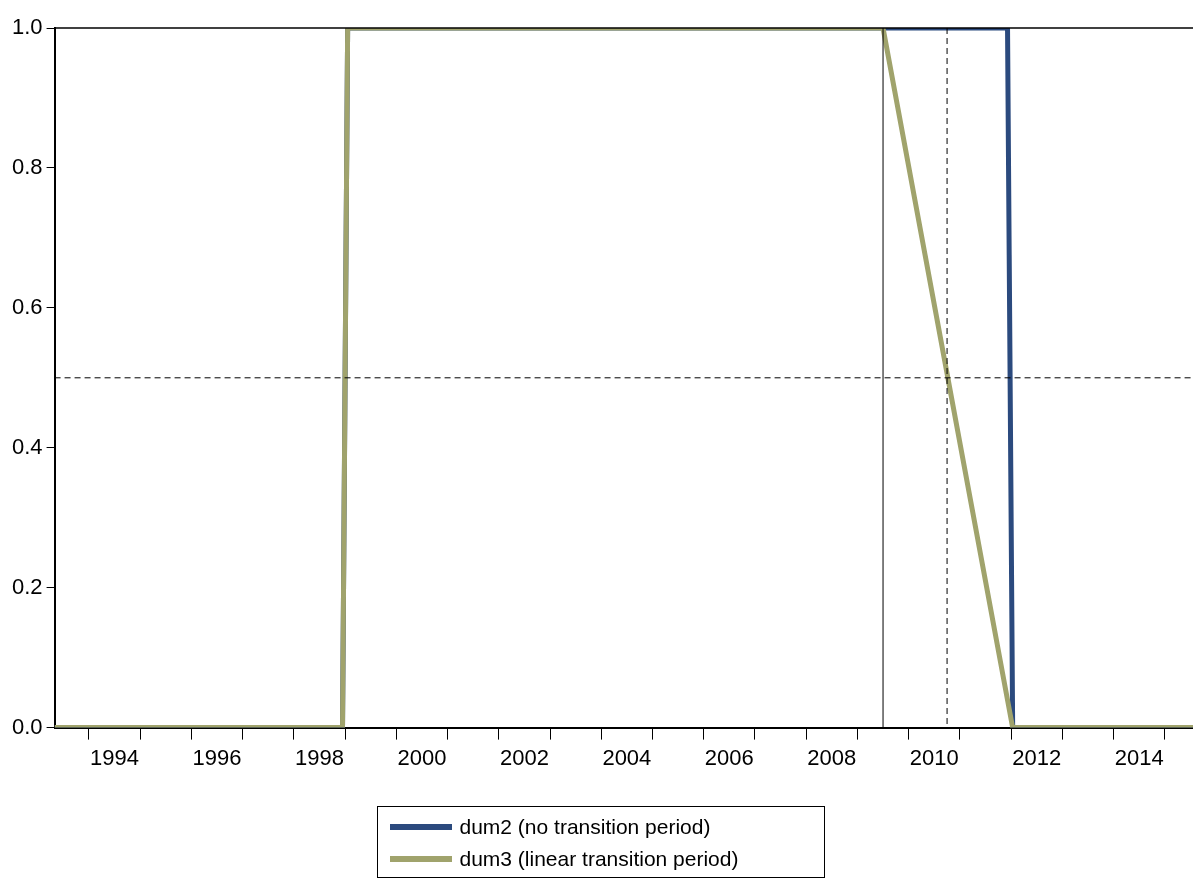 The height and width of the screenshot is (882, 1193). What do you see at coordinates (27, 27) in the screenshot?
I see `y-tick-label: 1.0` at bounding box center [27, 27].